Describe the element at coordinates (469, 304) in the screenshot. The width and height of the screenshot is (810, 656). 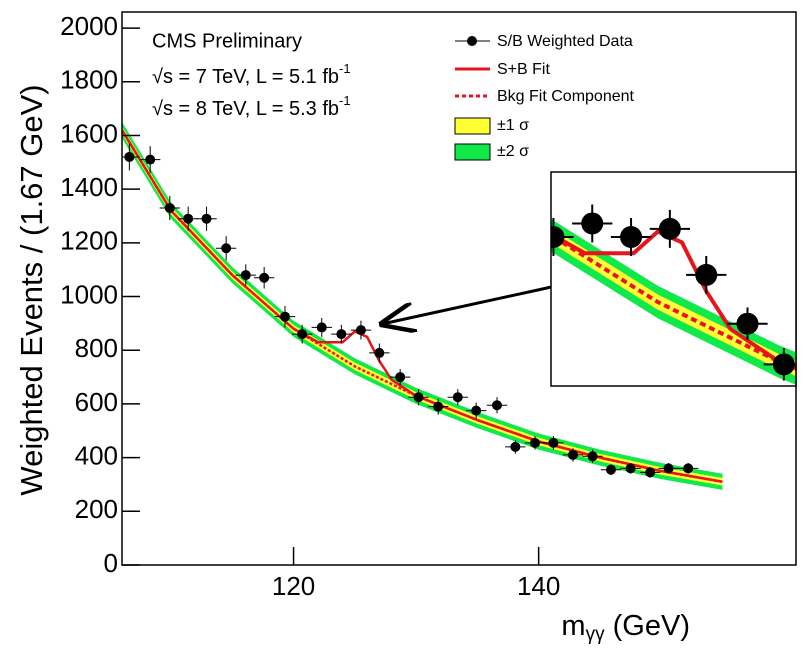
I see `arrow` at that location.